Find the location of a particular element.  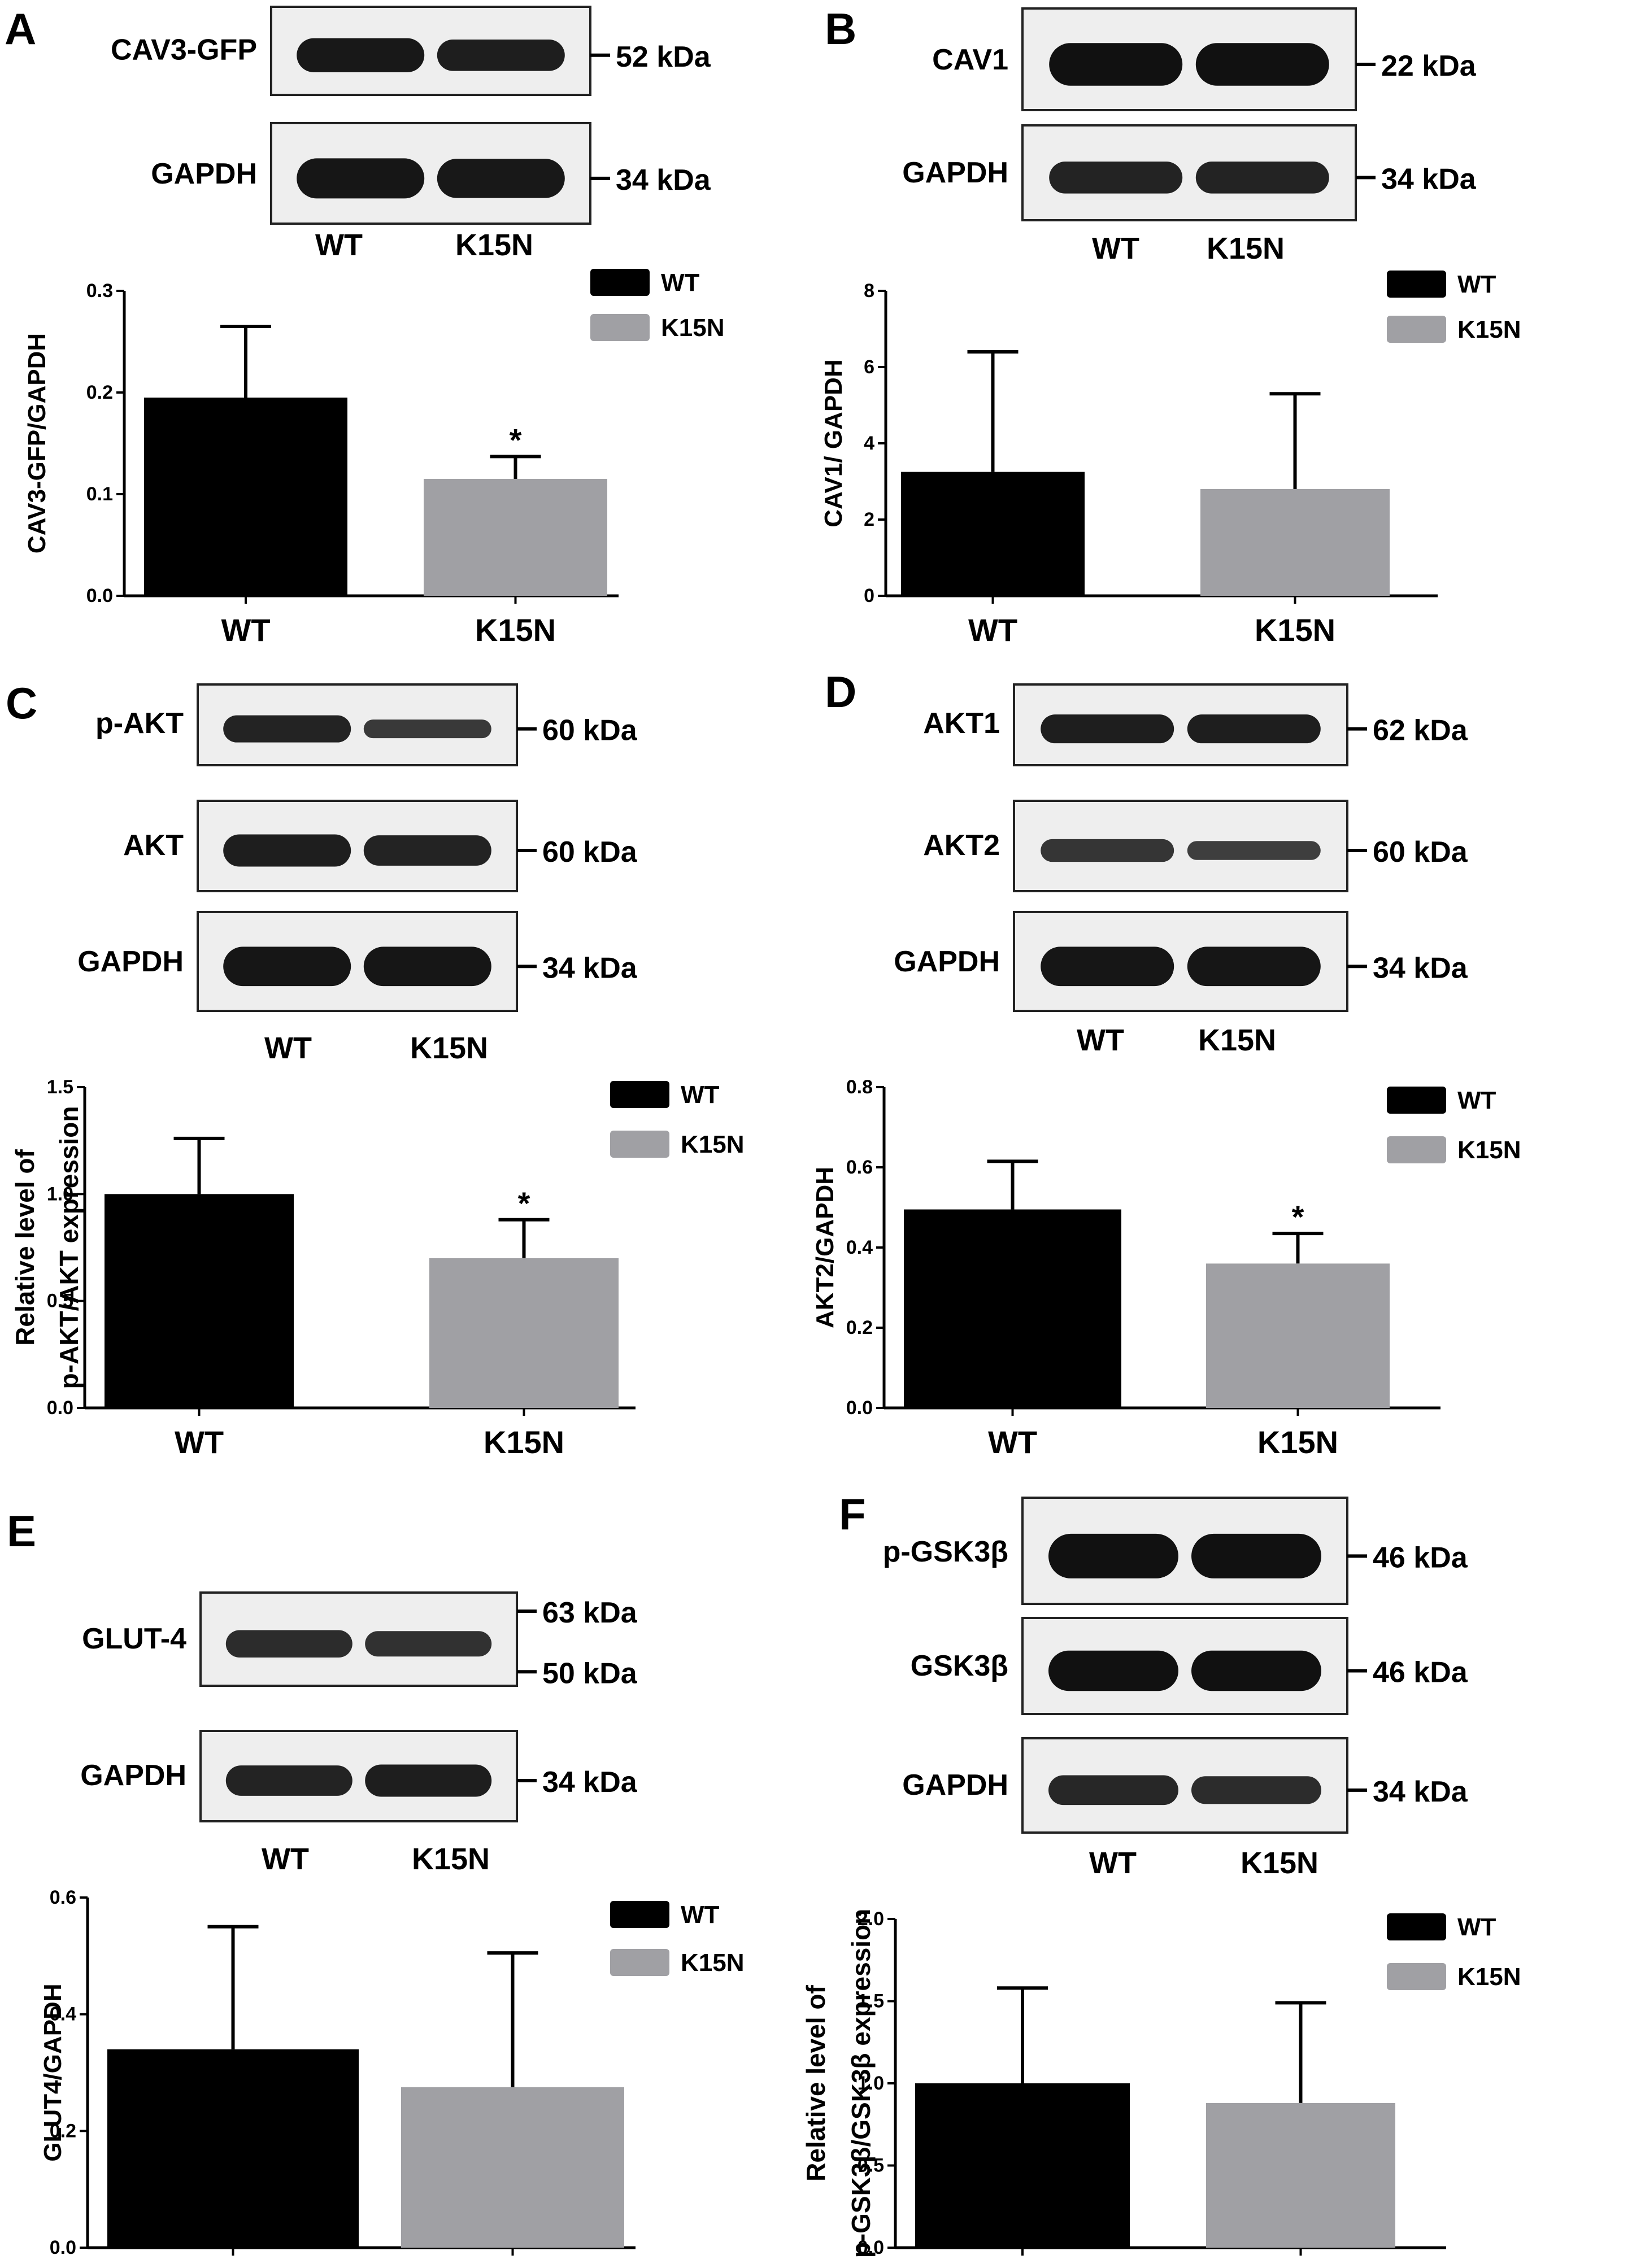

chart-d: 0.0 0.2 0.4 0.6 0.8 WT * K15N WT K15N AKT2/GAPDH is located at coordinates (1166, 1268).